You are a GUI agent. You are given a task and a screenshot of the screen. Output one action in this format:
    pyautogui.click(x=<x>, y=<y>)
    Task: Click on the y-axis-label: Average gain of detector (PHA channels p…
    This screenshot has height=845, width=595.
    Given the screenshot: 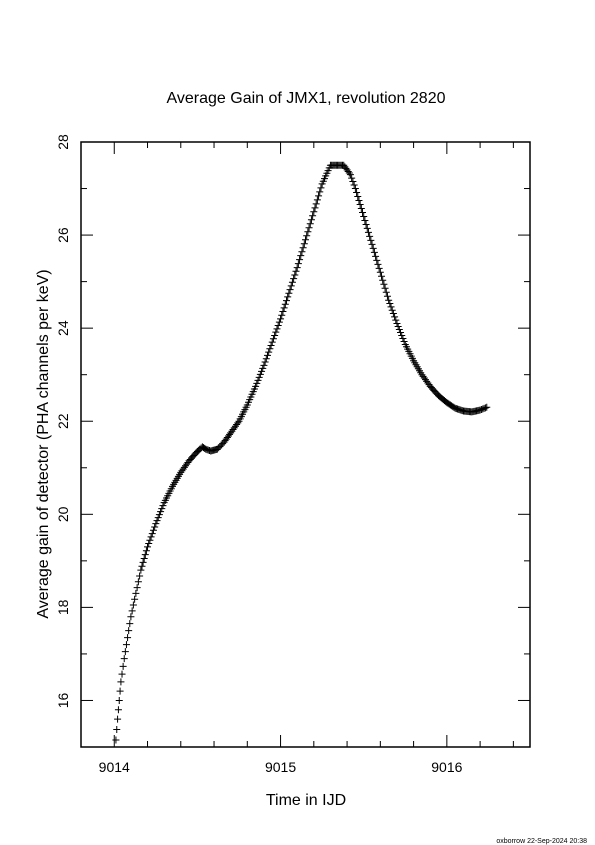 What is the action you would take?
    pyautogui.click(x=43, y=443)
    